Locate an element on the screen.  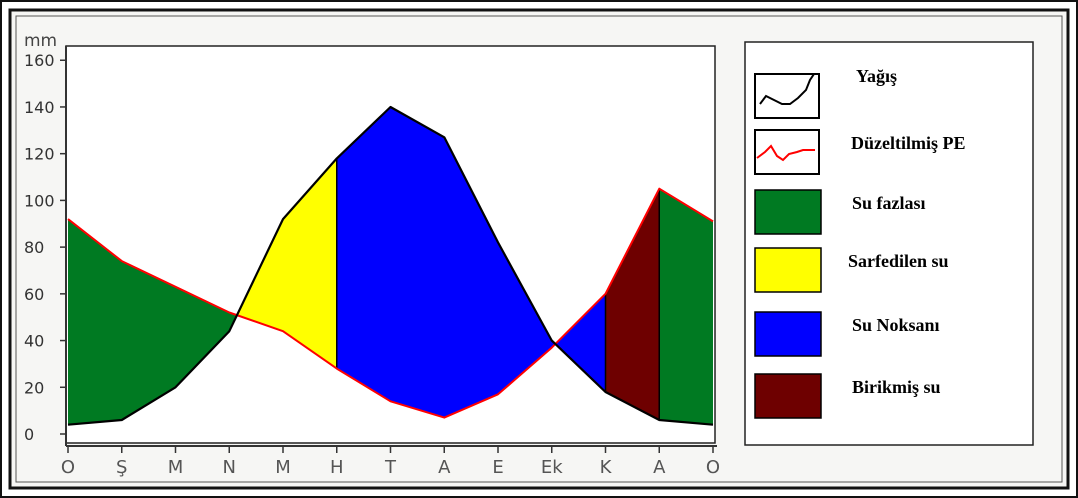
y-tick-label: 80 is located at coordinates (34, 247).